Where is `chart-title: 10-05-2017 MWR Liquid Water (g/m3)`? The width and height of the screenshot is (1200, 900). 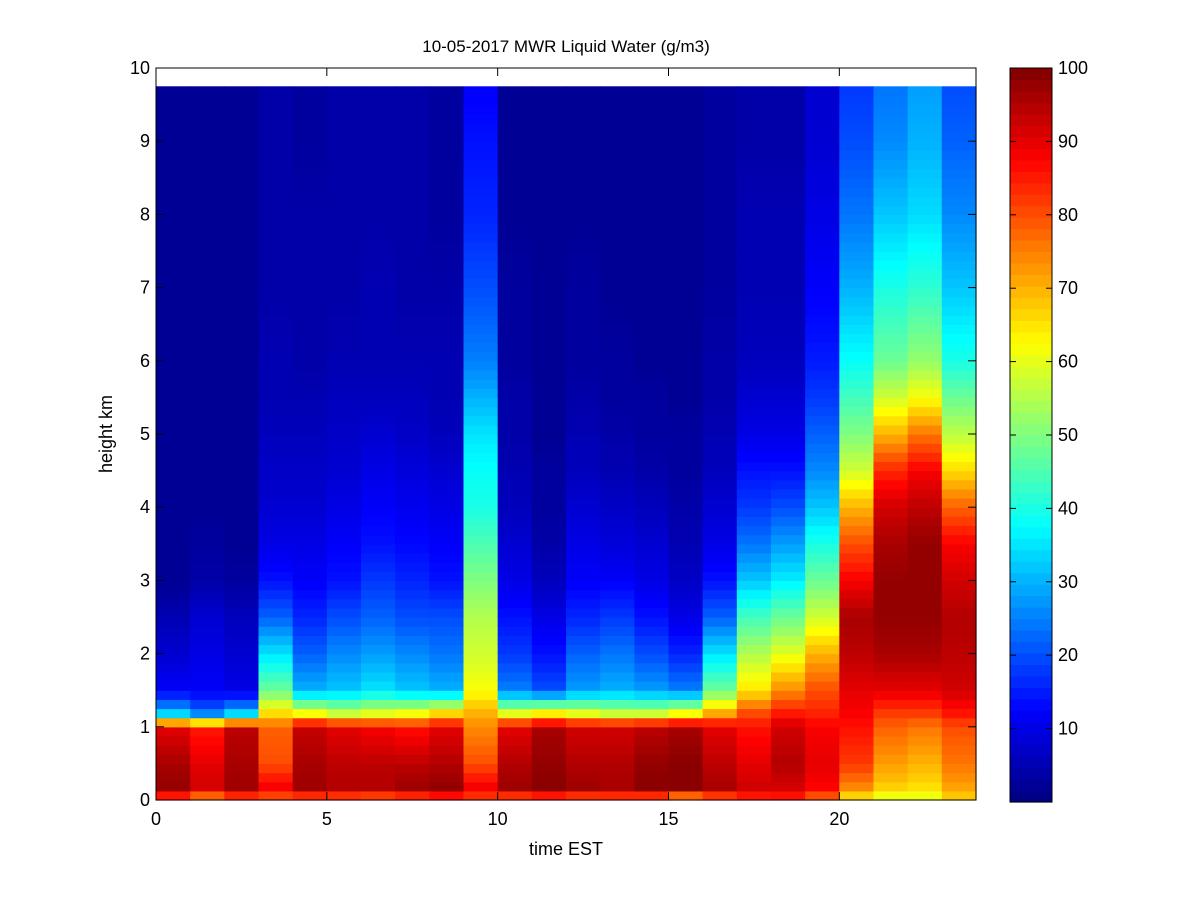 chart-title: 10-05-2017 MWR Liquid Water (g/m3) is located at coordinates (566, 46).